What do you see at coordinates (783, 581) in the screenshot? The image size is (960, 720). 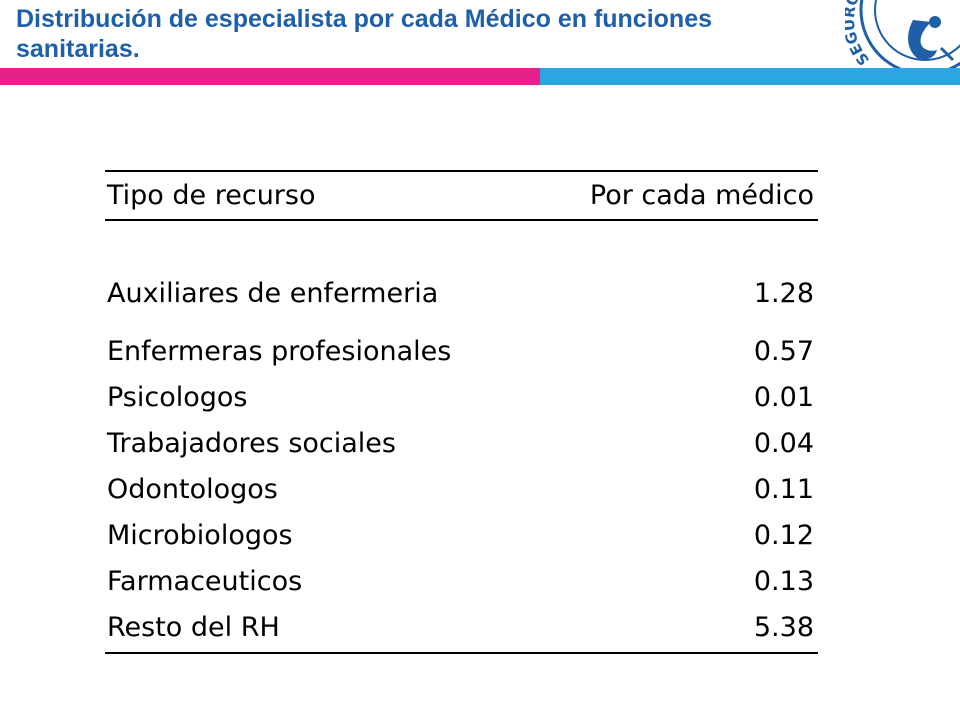 I see `row-value: 0.13` at bounding box center [783, 581].